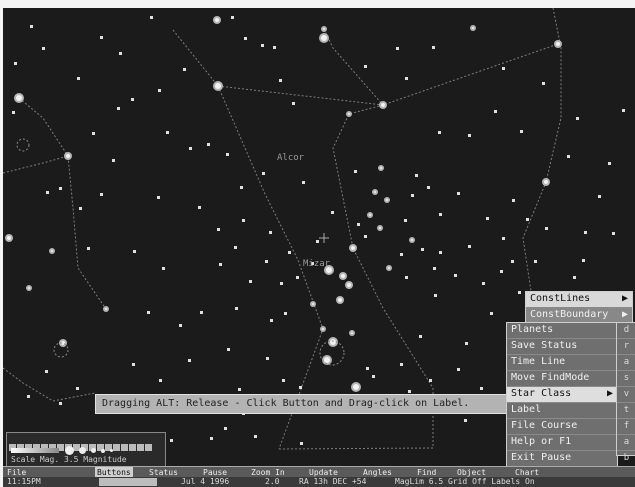 This screenshot has width=635, height=487. Describe the element at coordinates (377, 472) in the screenshot. I see `menubar-angles: Angles` at that location.